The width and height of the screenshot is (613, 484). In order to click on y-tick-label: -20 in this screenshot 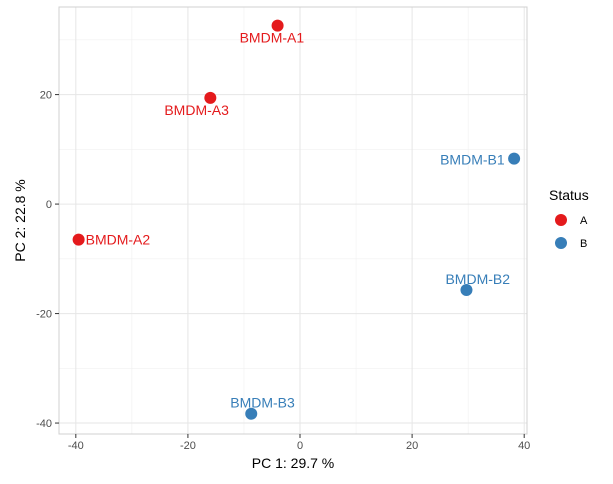, I will do `click(44, 315)`.